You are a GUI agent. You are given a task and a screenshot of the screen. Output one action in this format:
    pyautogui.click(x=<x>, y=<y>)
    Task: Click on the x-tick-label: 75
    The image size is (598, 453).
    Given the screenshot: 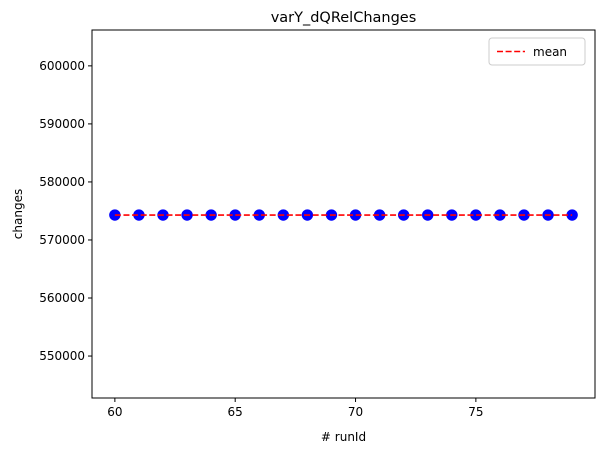 What is the action you would take?
    pyautogui.click(x=475, y=412)
    